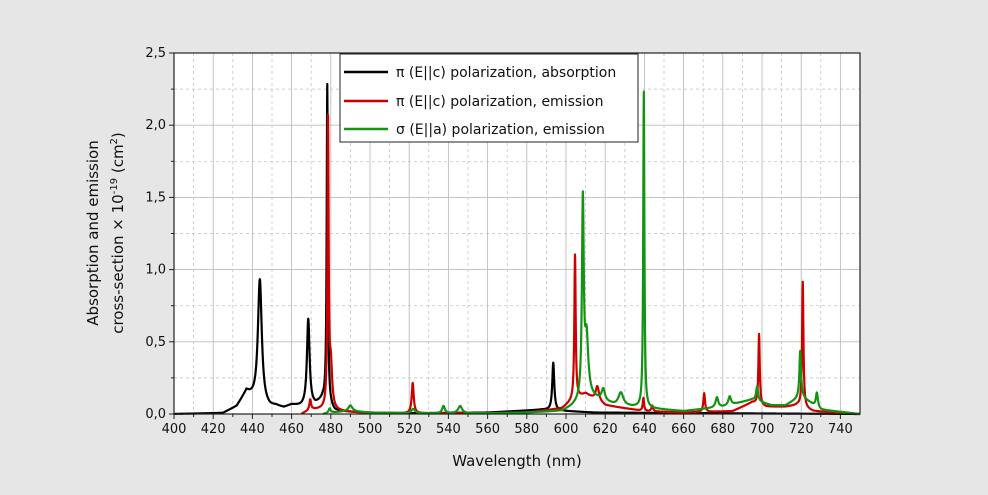 The height and width of the screenshot is (495, 988). I want to click on x-tick-label: 660, so click(683, 429).